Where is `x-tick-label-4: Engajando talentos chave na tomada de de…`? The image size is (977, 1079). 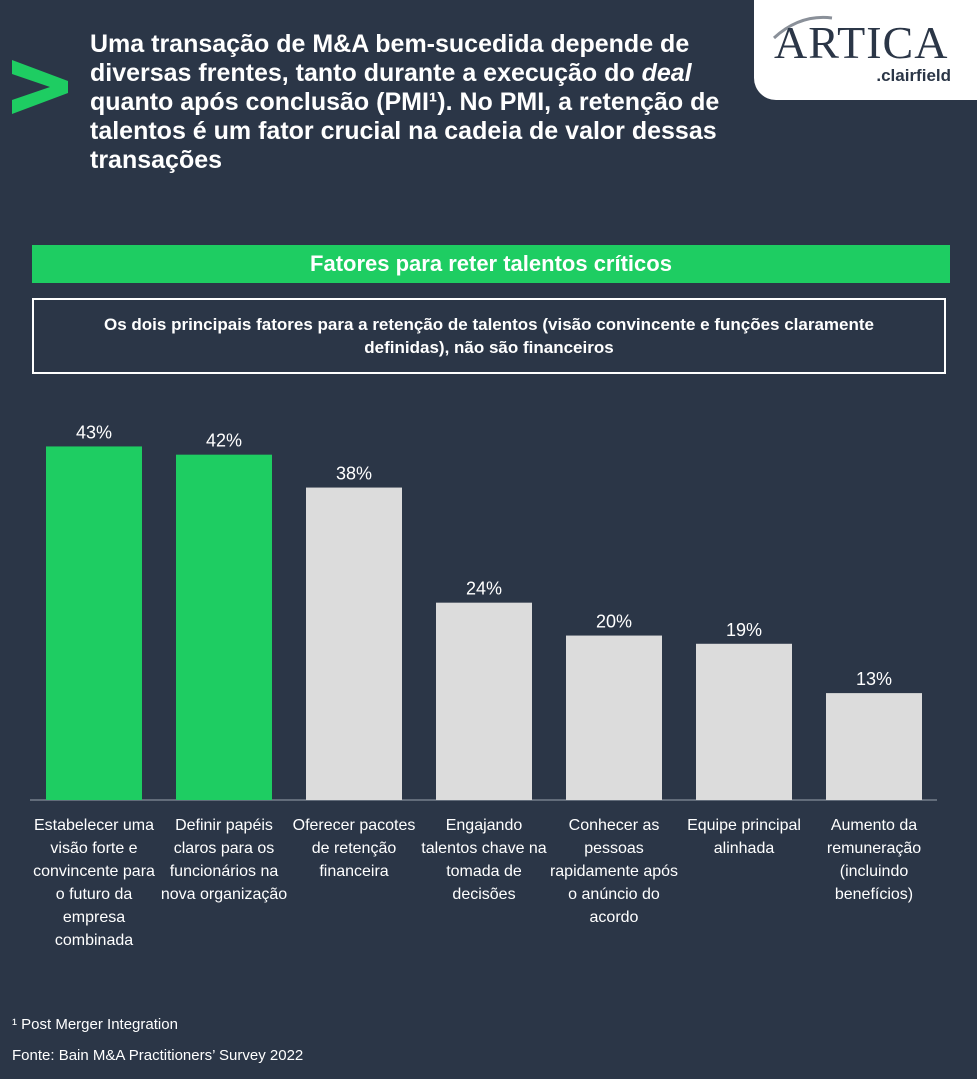
x-tick-label-4: Engajando talentos chave na tomada de de… is located at coordinates (484, 860).